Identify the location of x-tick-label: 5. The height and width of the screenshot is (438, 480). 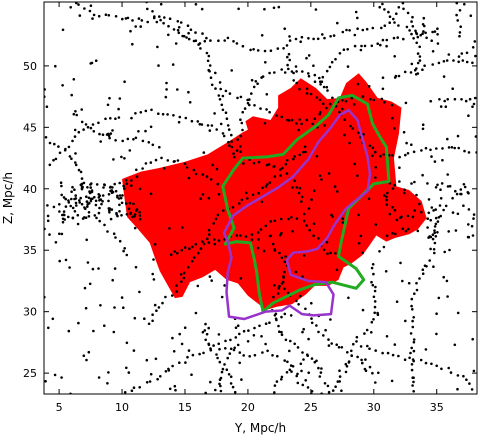
(59, 407).